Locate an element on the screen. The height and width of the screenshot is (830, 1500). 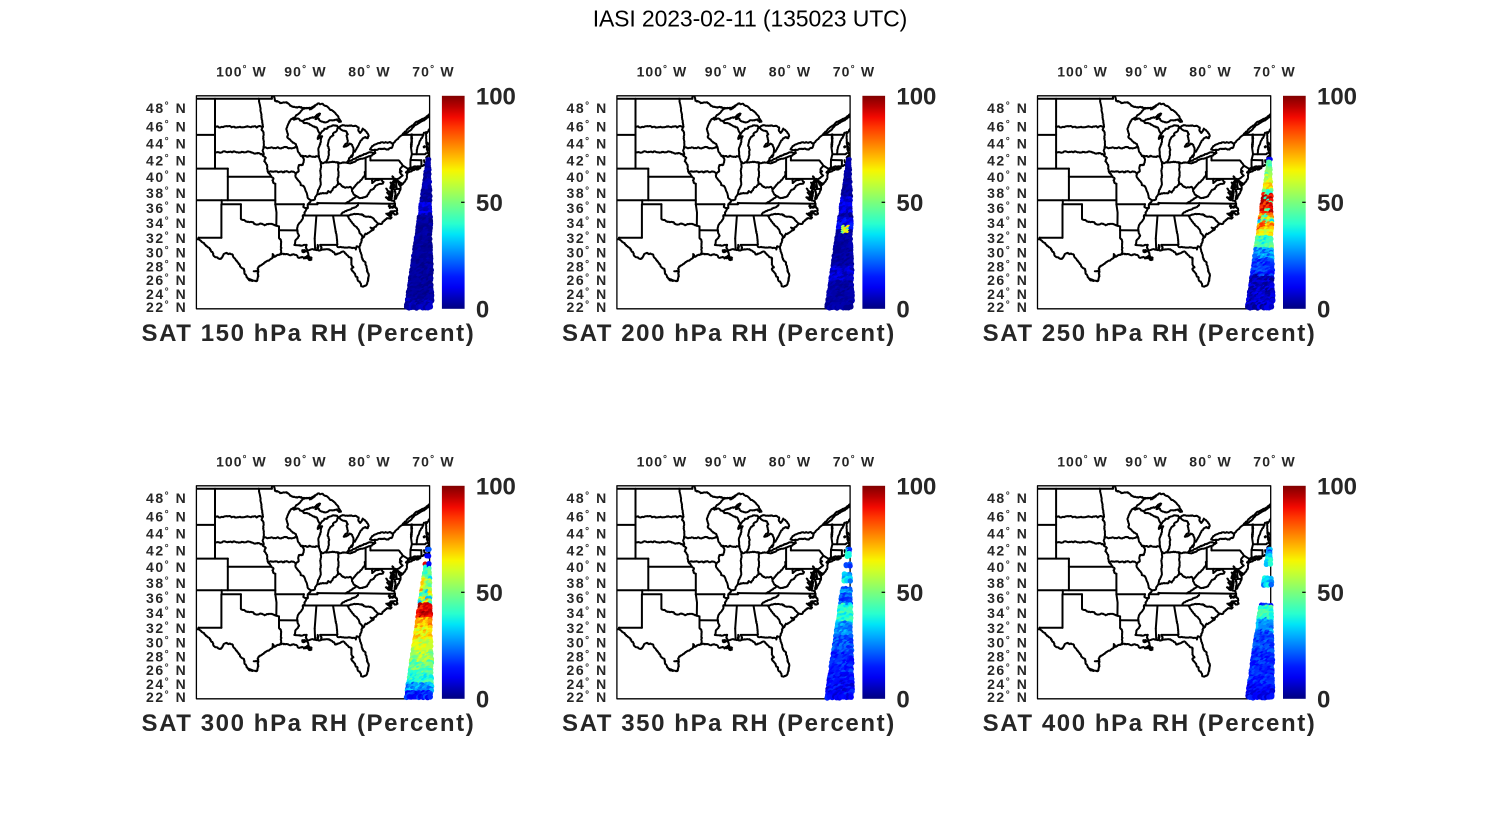
svg-text: SAT 200 hPa RH (Percent) is located at coordinates (728, 333).